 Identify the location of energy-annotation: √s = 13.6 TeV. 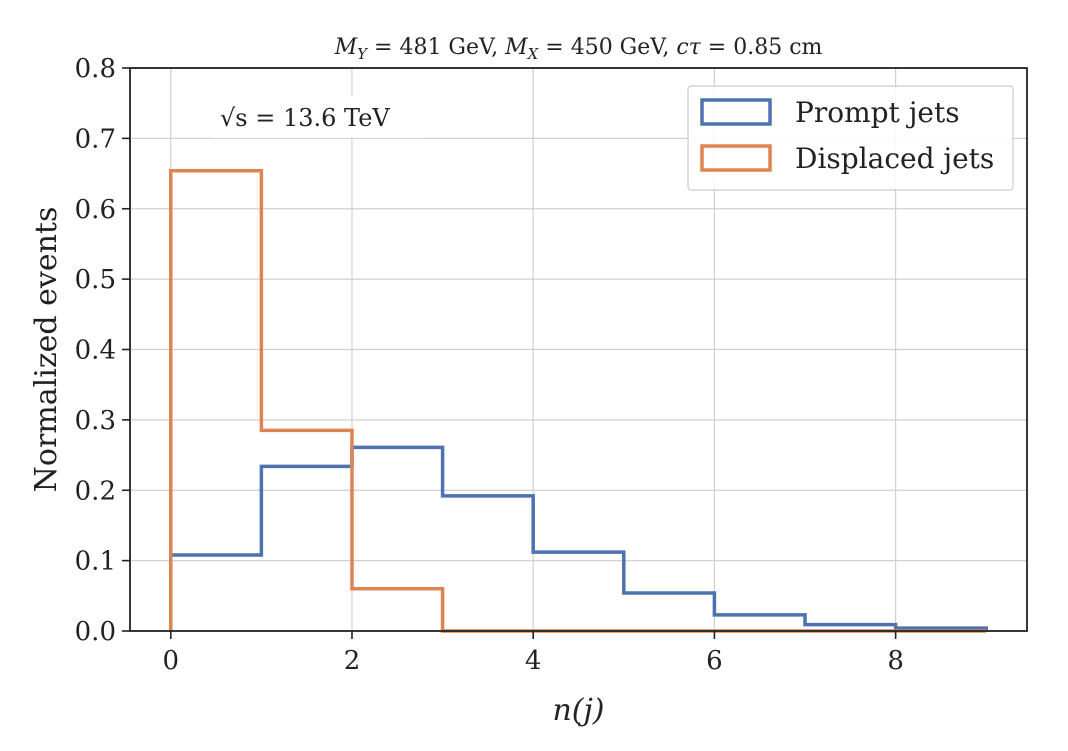
(305, 118).